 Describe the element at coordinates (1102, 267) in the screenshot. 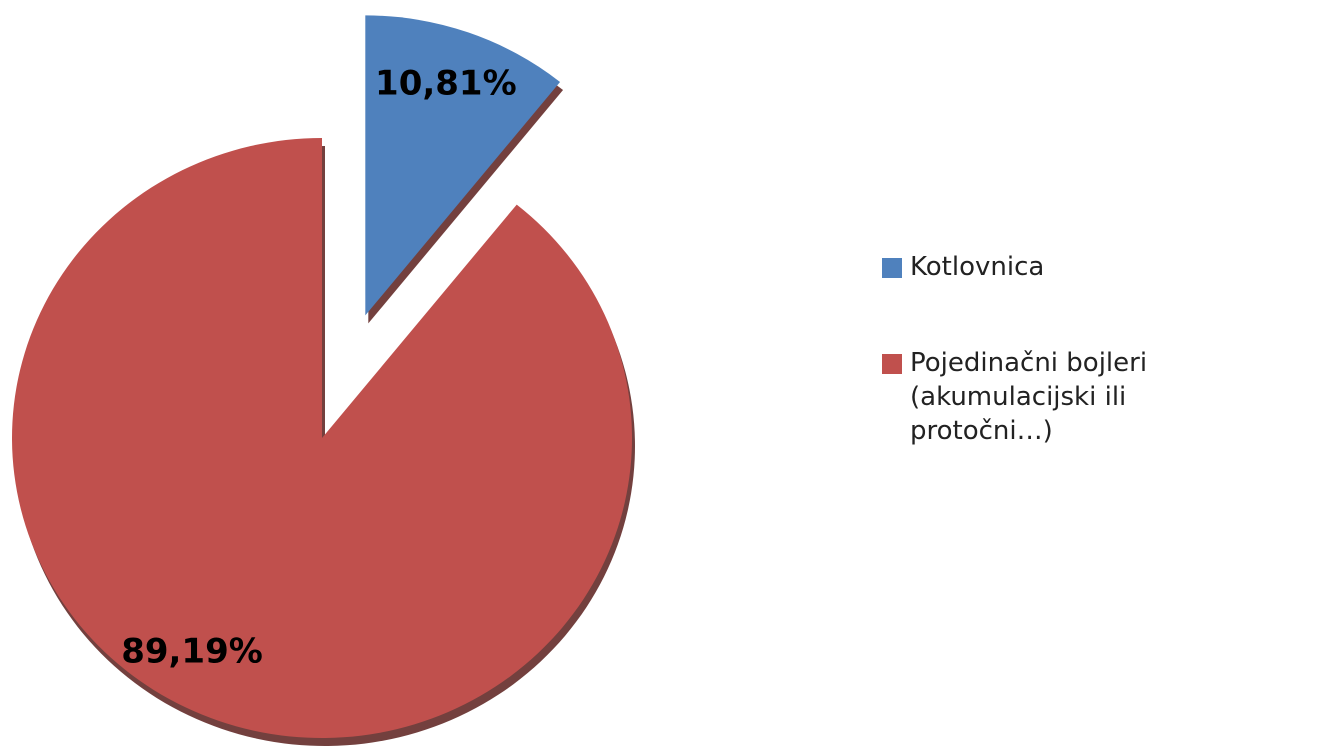

I see `legend-item: Kotlovnica` at that location.